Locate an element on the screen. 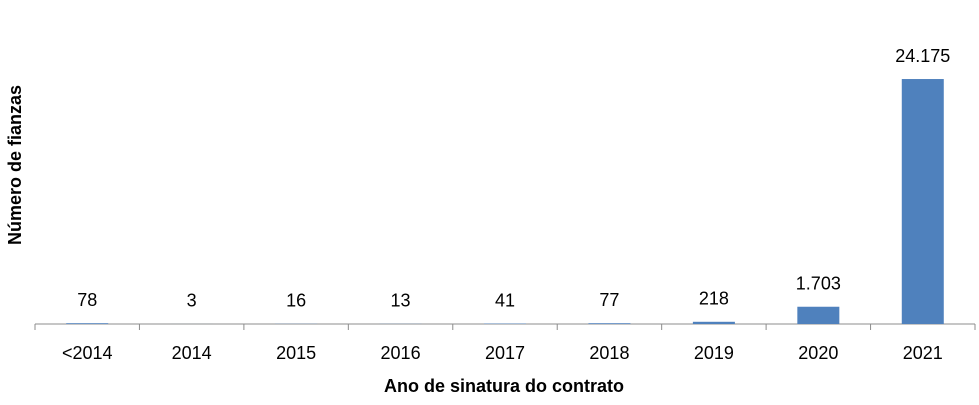 This screenshot has height=405, width=979. x-tick-label: 2017 is located at coordinates (505, 353).